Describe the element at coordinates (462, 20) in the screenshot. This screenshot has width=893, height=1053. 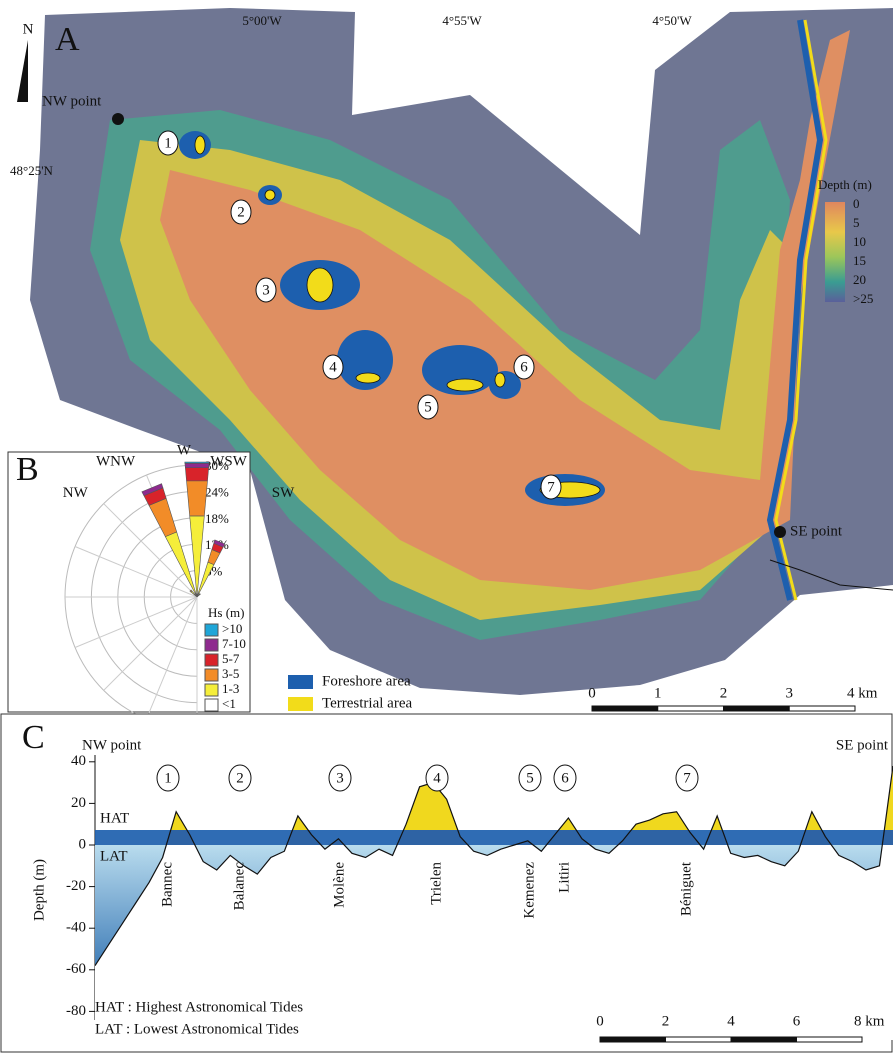
I see `longitude-label: 4°55'W` at that location.